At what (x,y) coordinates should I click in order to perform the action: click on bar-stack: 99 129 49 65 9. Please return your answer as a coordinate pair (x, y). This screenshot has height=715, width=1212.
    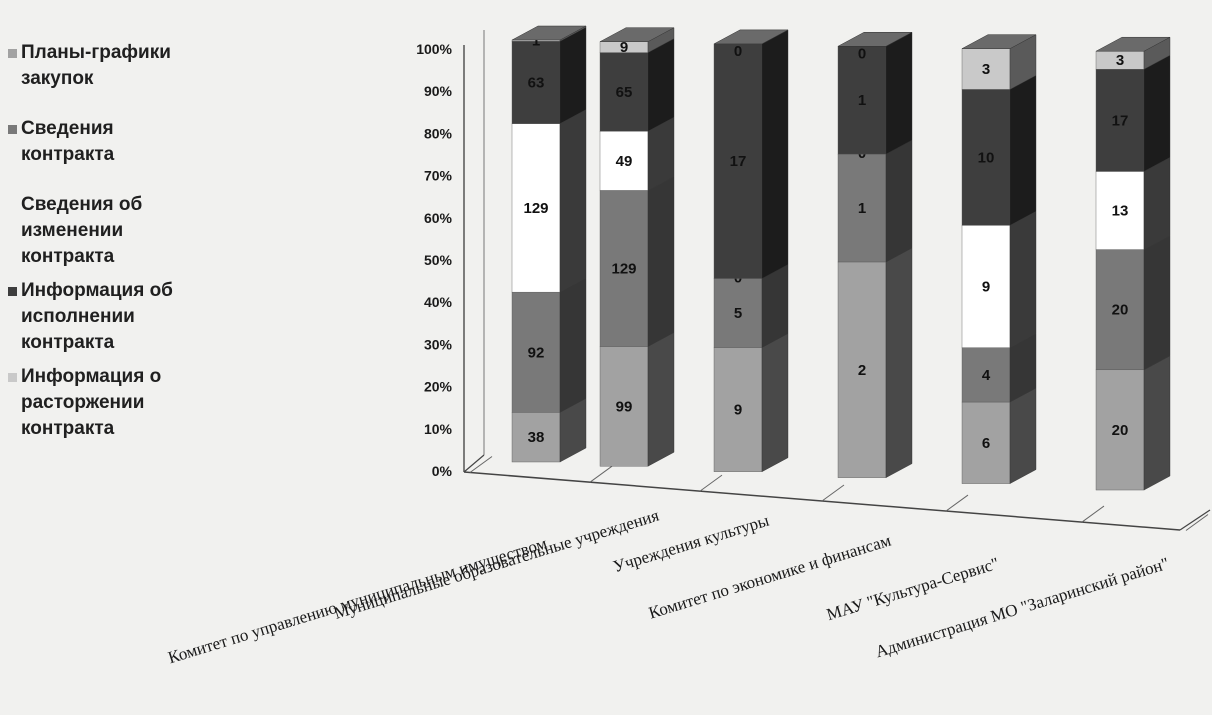
    Looking at the image, I should click on (637, 247).